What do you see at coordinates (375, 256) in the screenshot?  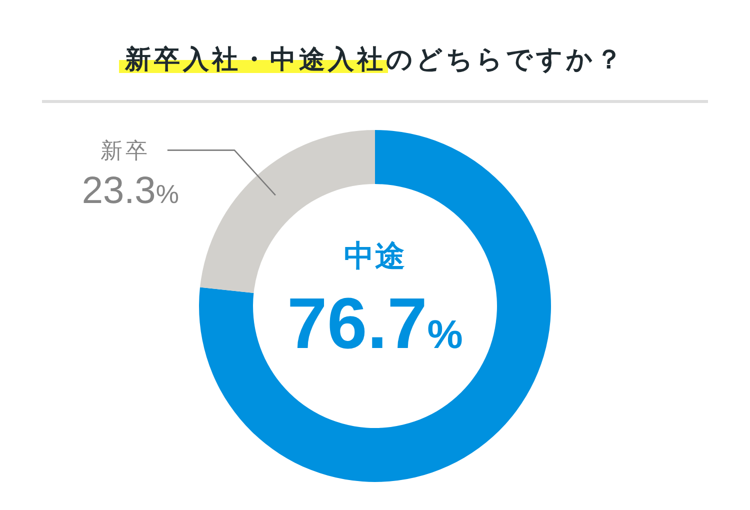 I see `slice-label: 中途` at bounding box center [375, 256].